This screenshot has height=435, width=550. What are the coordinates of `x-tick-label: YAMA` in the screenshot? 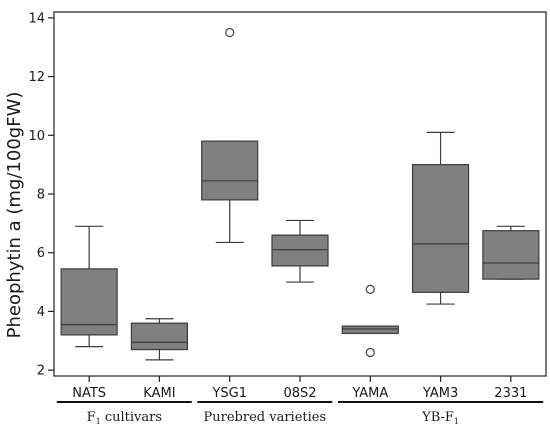 It's located at (369, 393).